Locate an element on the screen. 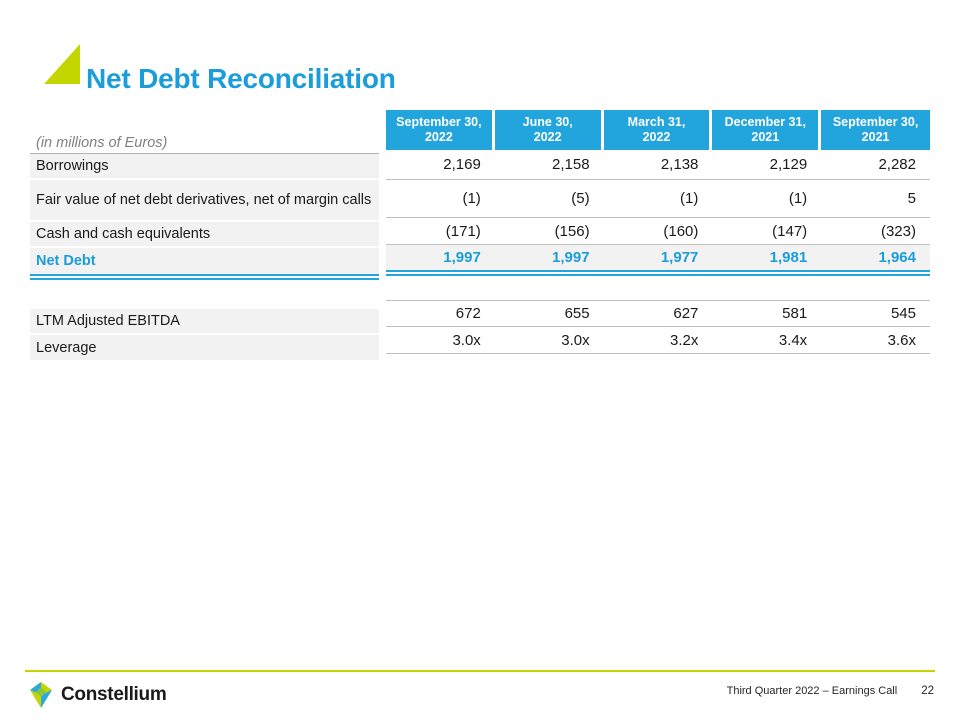 This screenshot has width=960, height=720. cell-value: 3.2x is located at coordinates (684, 340).